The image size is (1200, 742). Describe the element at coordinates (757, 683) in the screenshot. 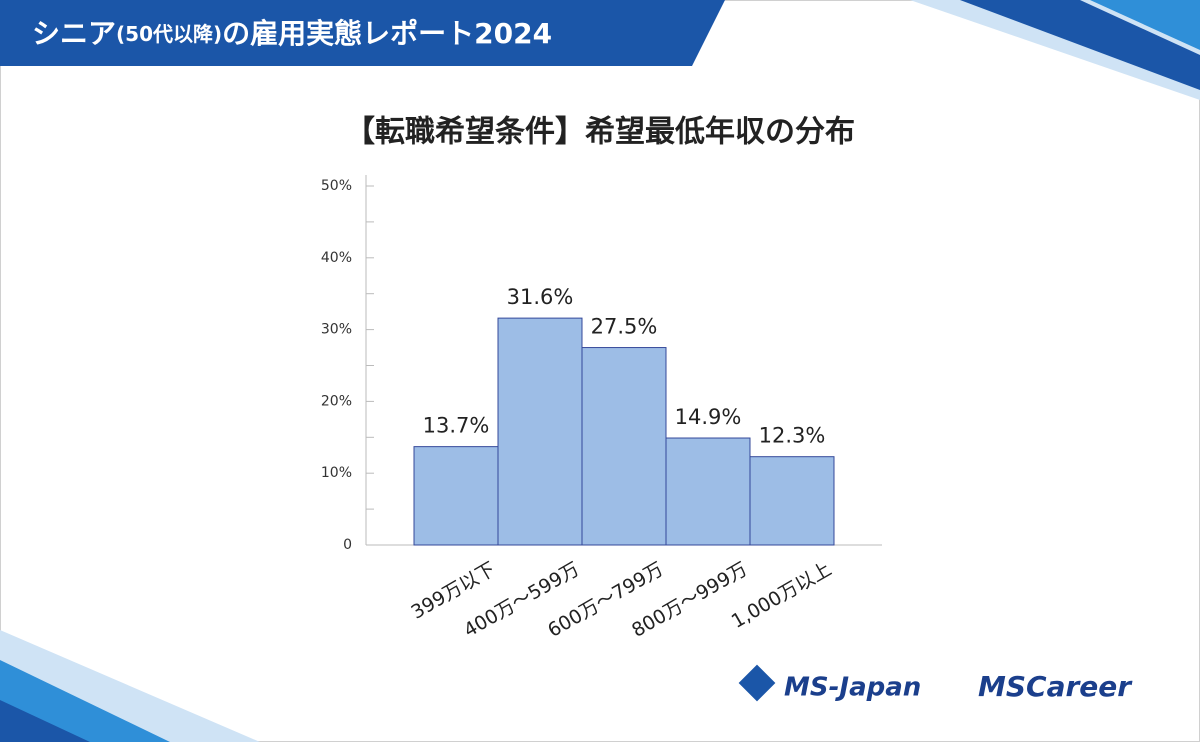

I see `logo-icon` at that location.